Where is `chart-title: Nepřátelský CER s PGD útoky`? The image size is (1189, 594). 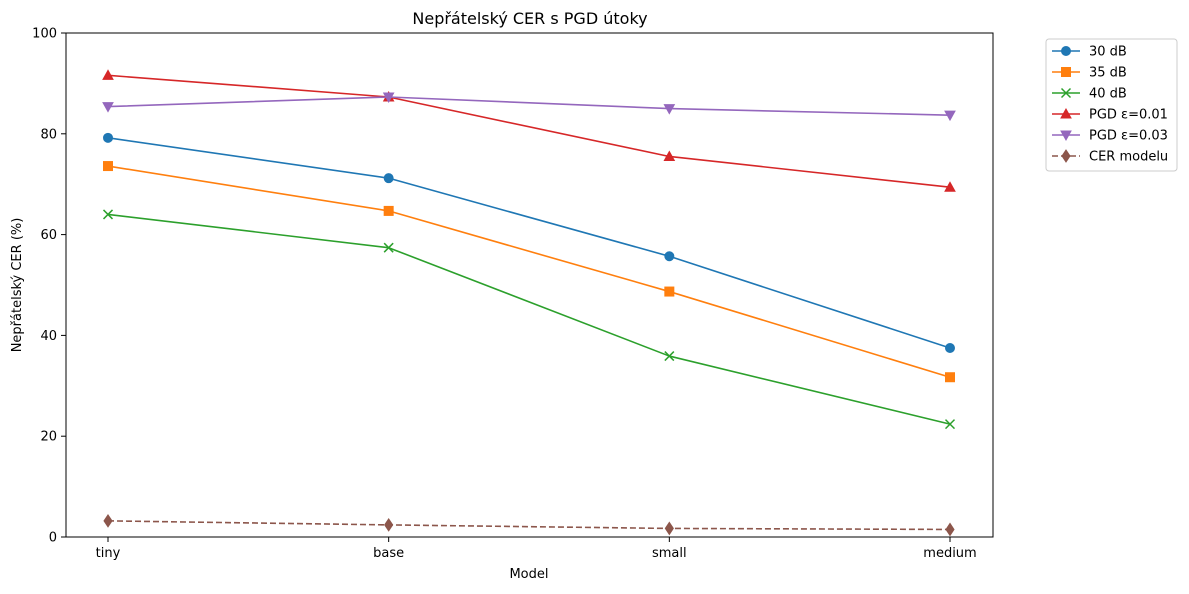 chart-title: Nepřátelský CER s PGD útoky is located at coordinates (529, 18).